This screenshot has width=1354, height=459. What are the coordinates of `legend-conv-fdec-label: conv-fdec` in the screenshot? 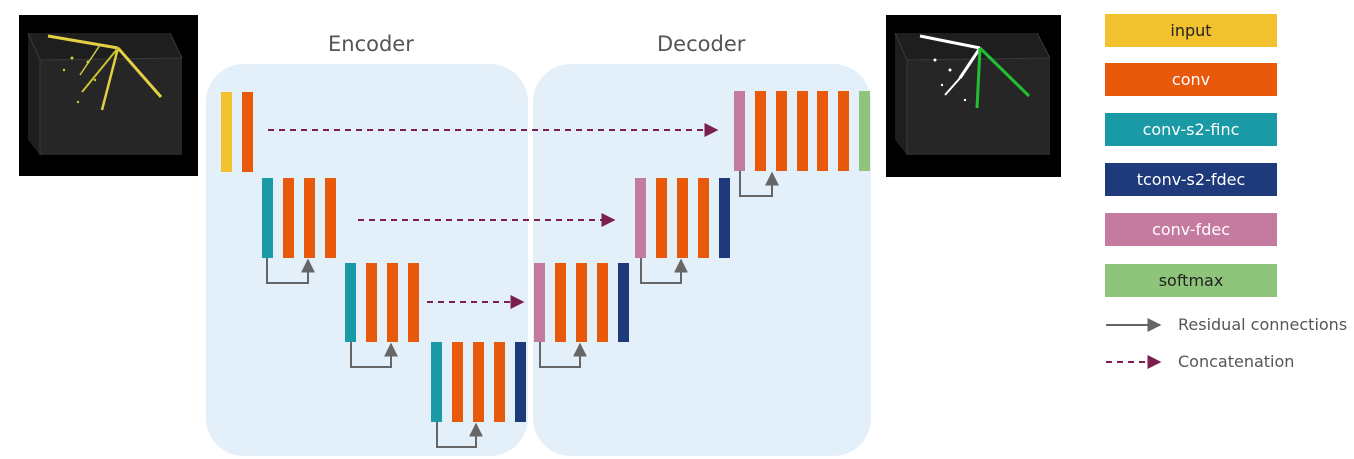 It's located at (1191, 229).